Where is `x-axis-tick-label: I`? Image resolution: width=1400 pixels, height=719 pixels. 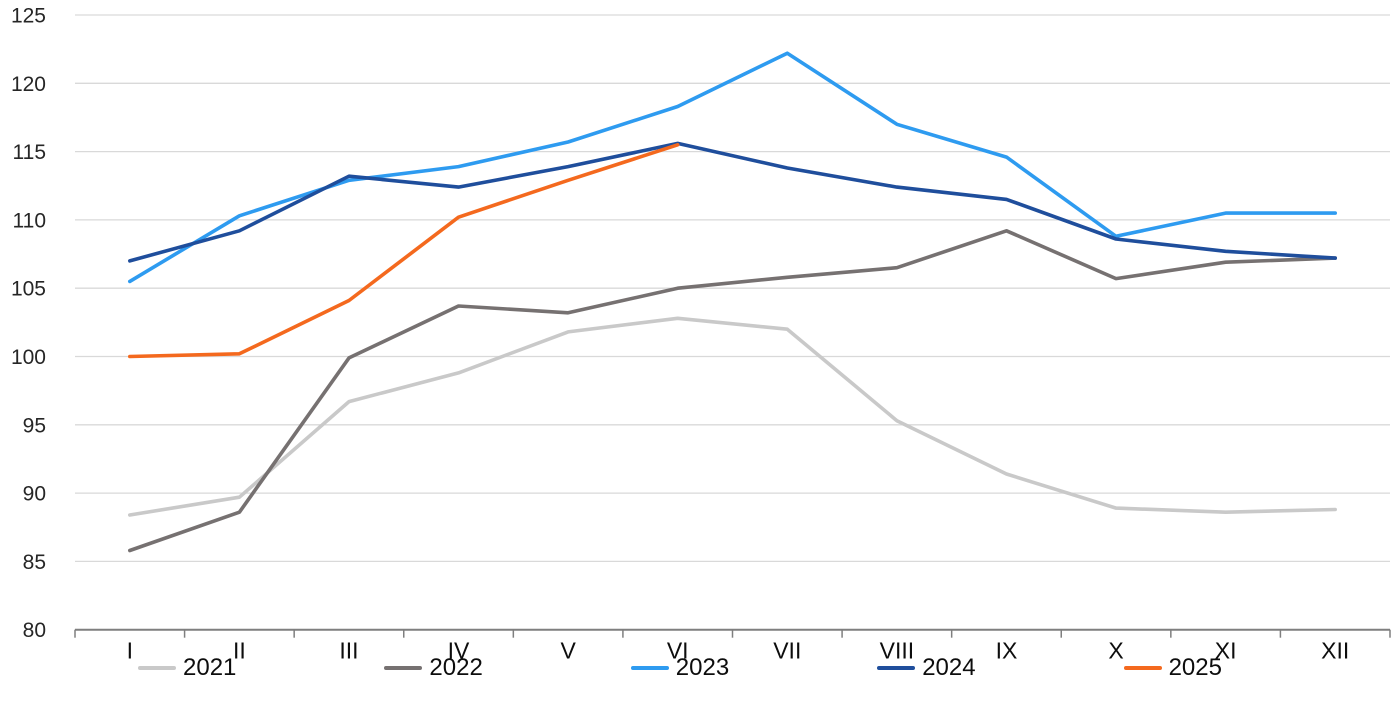 x-axis-tick-label: I is located at coordinates (130, 651).